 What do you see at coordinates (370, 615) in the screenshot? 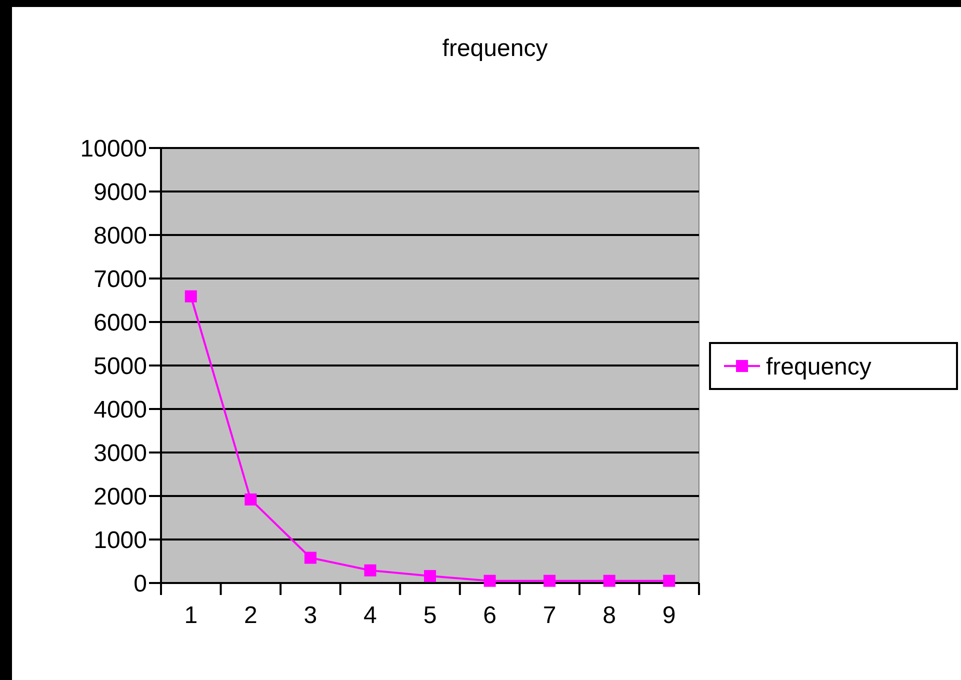
I see `x-tick-label: 4` at bounding box center [370, 615].